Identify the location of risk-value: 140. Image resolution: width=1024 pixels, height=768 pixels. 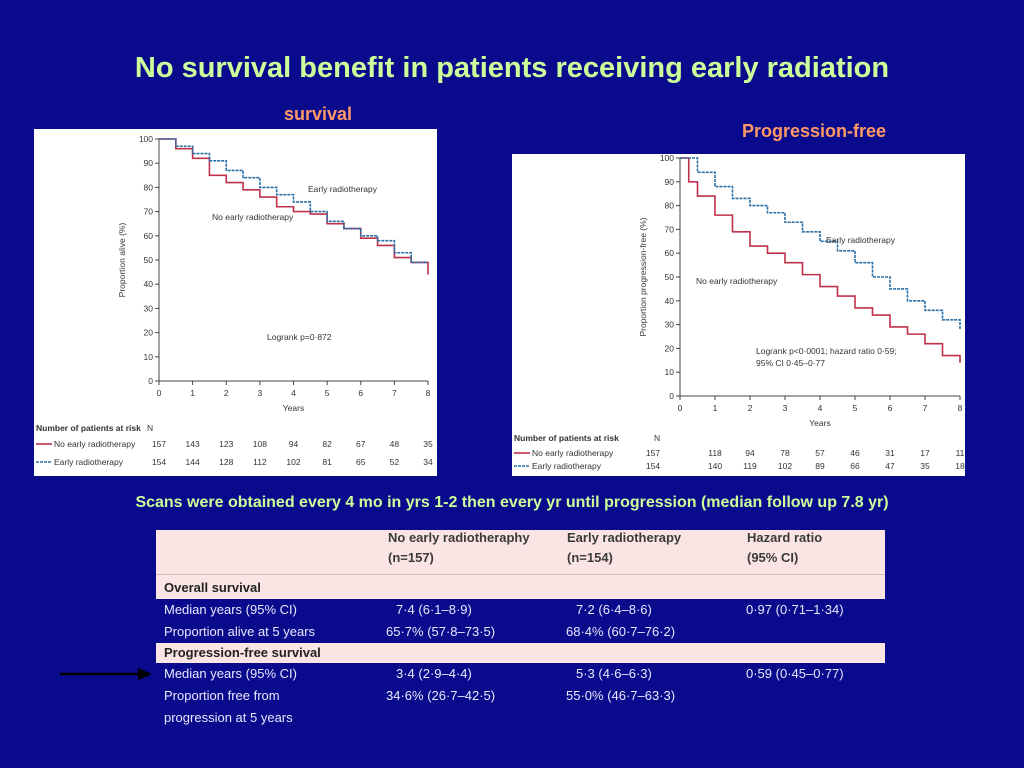
(715, 466).